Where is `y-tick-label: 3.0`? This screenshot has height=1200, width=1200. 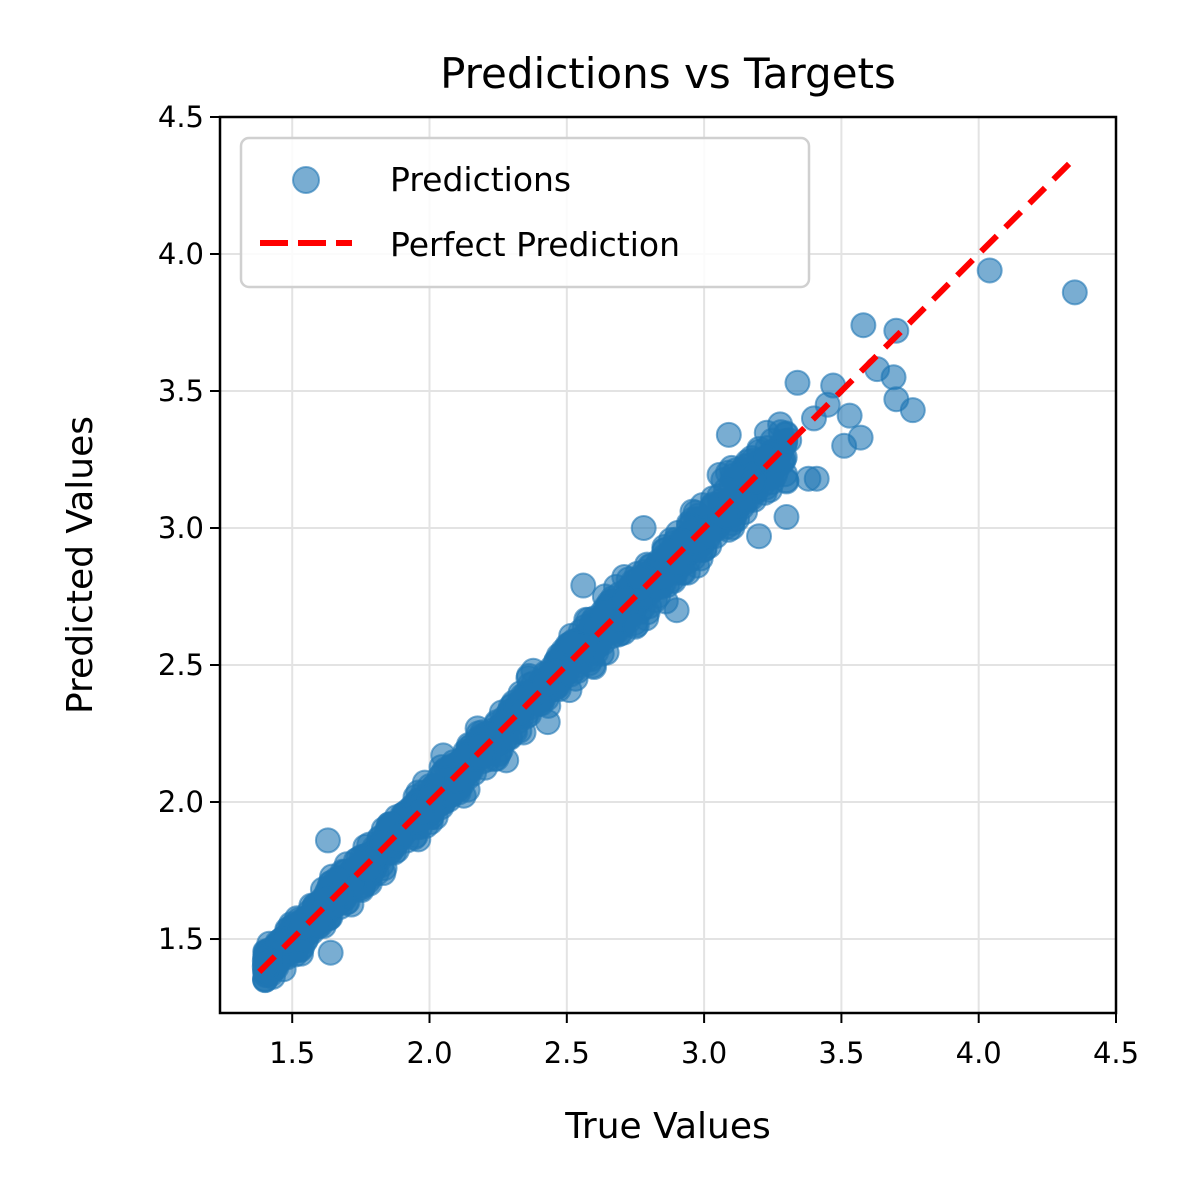
y-tick-label: 3.0 is located at coordinates (181, 528).